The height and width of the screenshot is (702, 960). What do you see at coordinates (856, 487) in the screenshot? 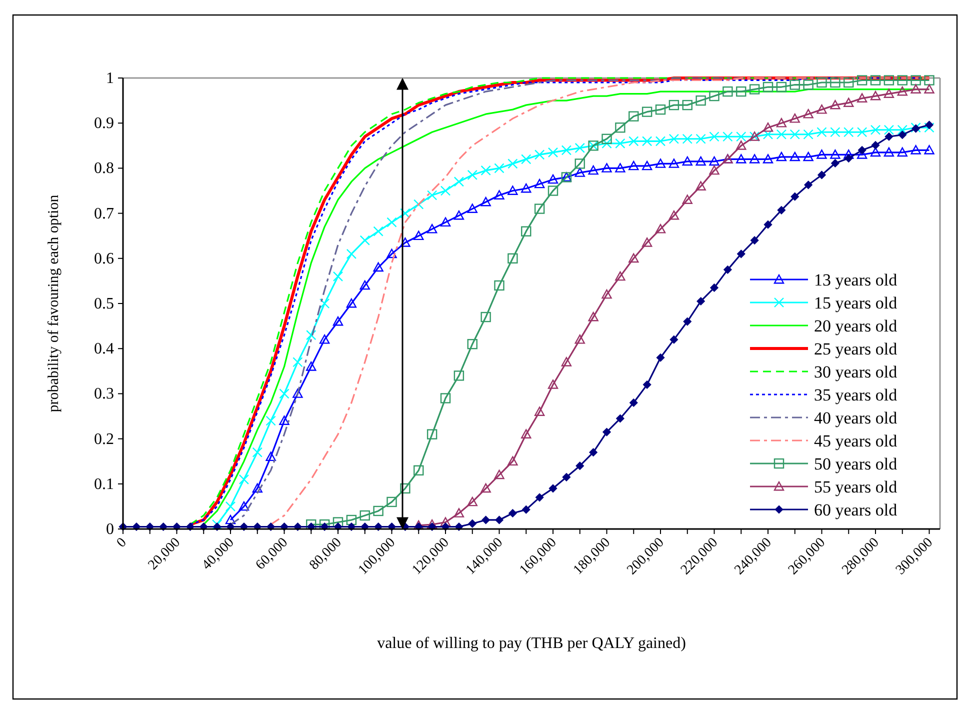
I see `legend-label: 55 years old` at bounding box center [856, 487].